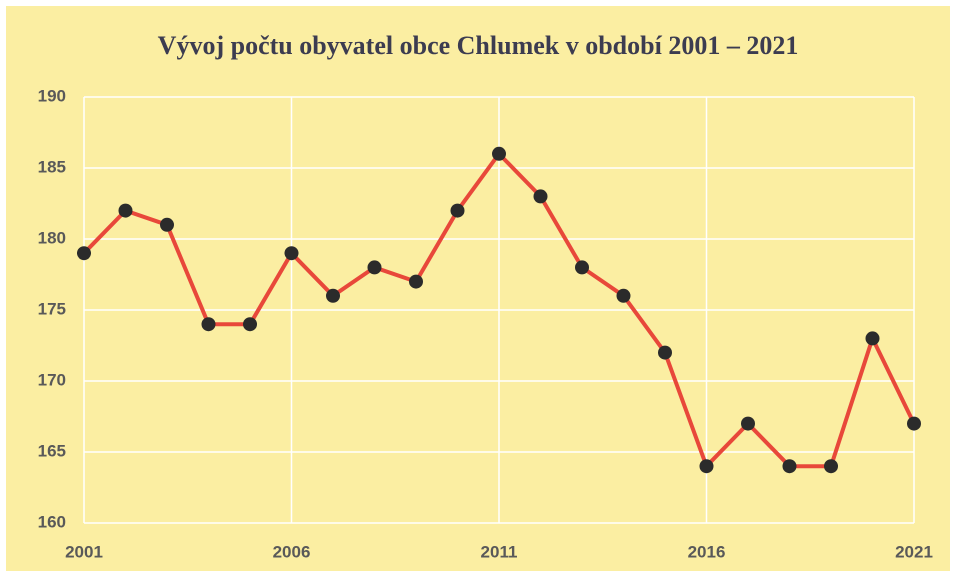 The width and height of the screenshot is (956, 577). I want to click on y-tick-label: 170, so click(52, 379).